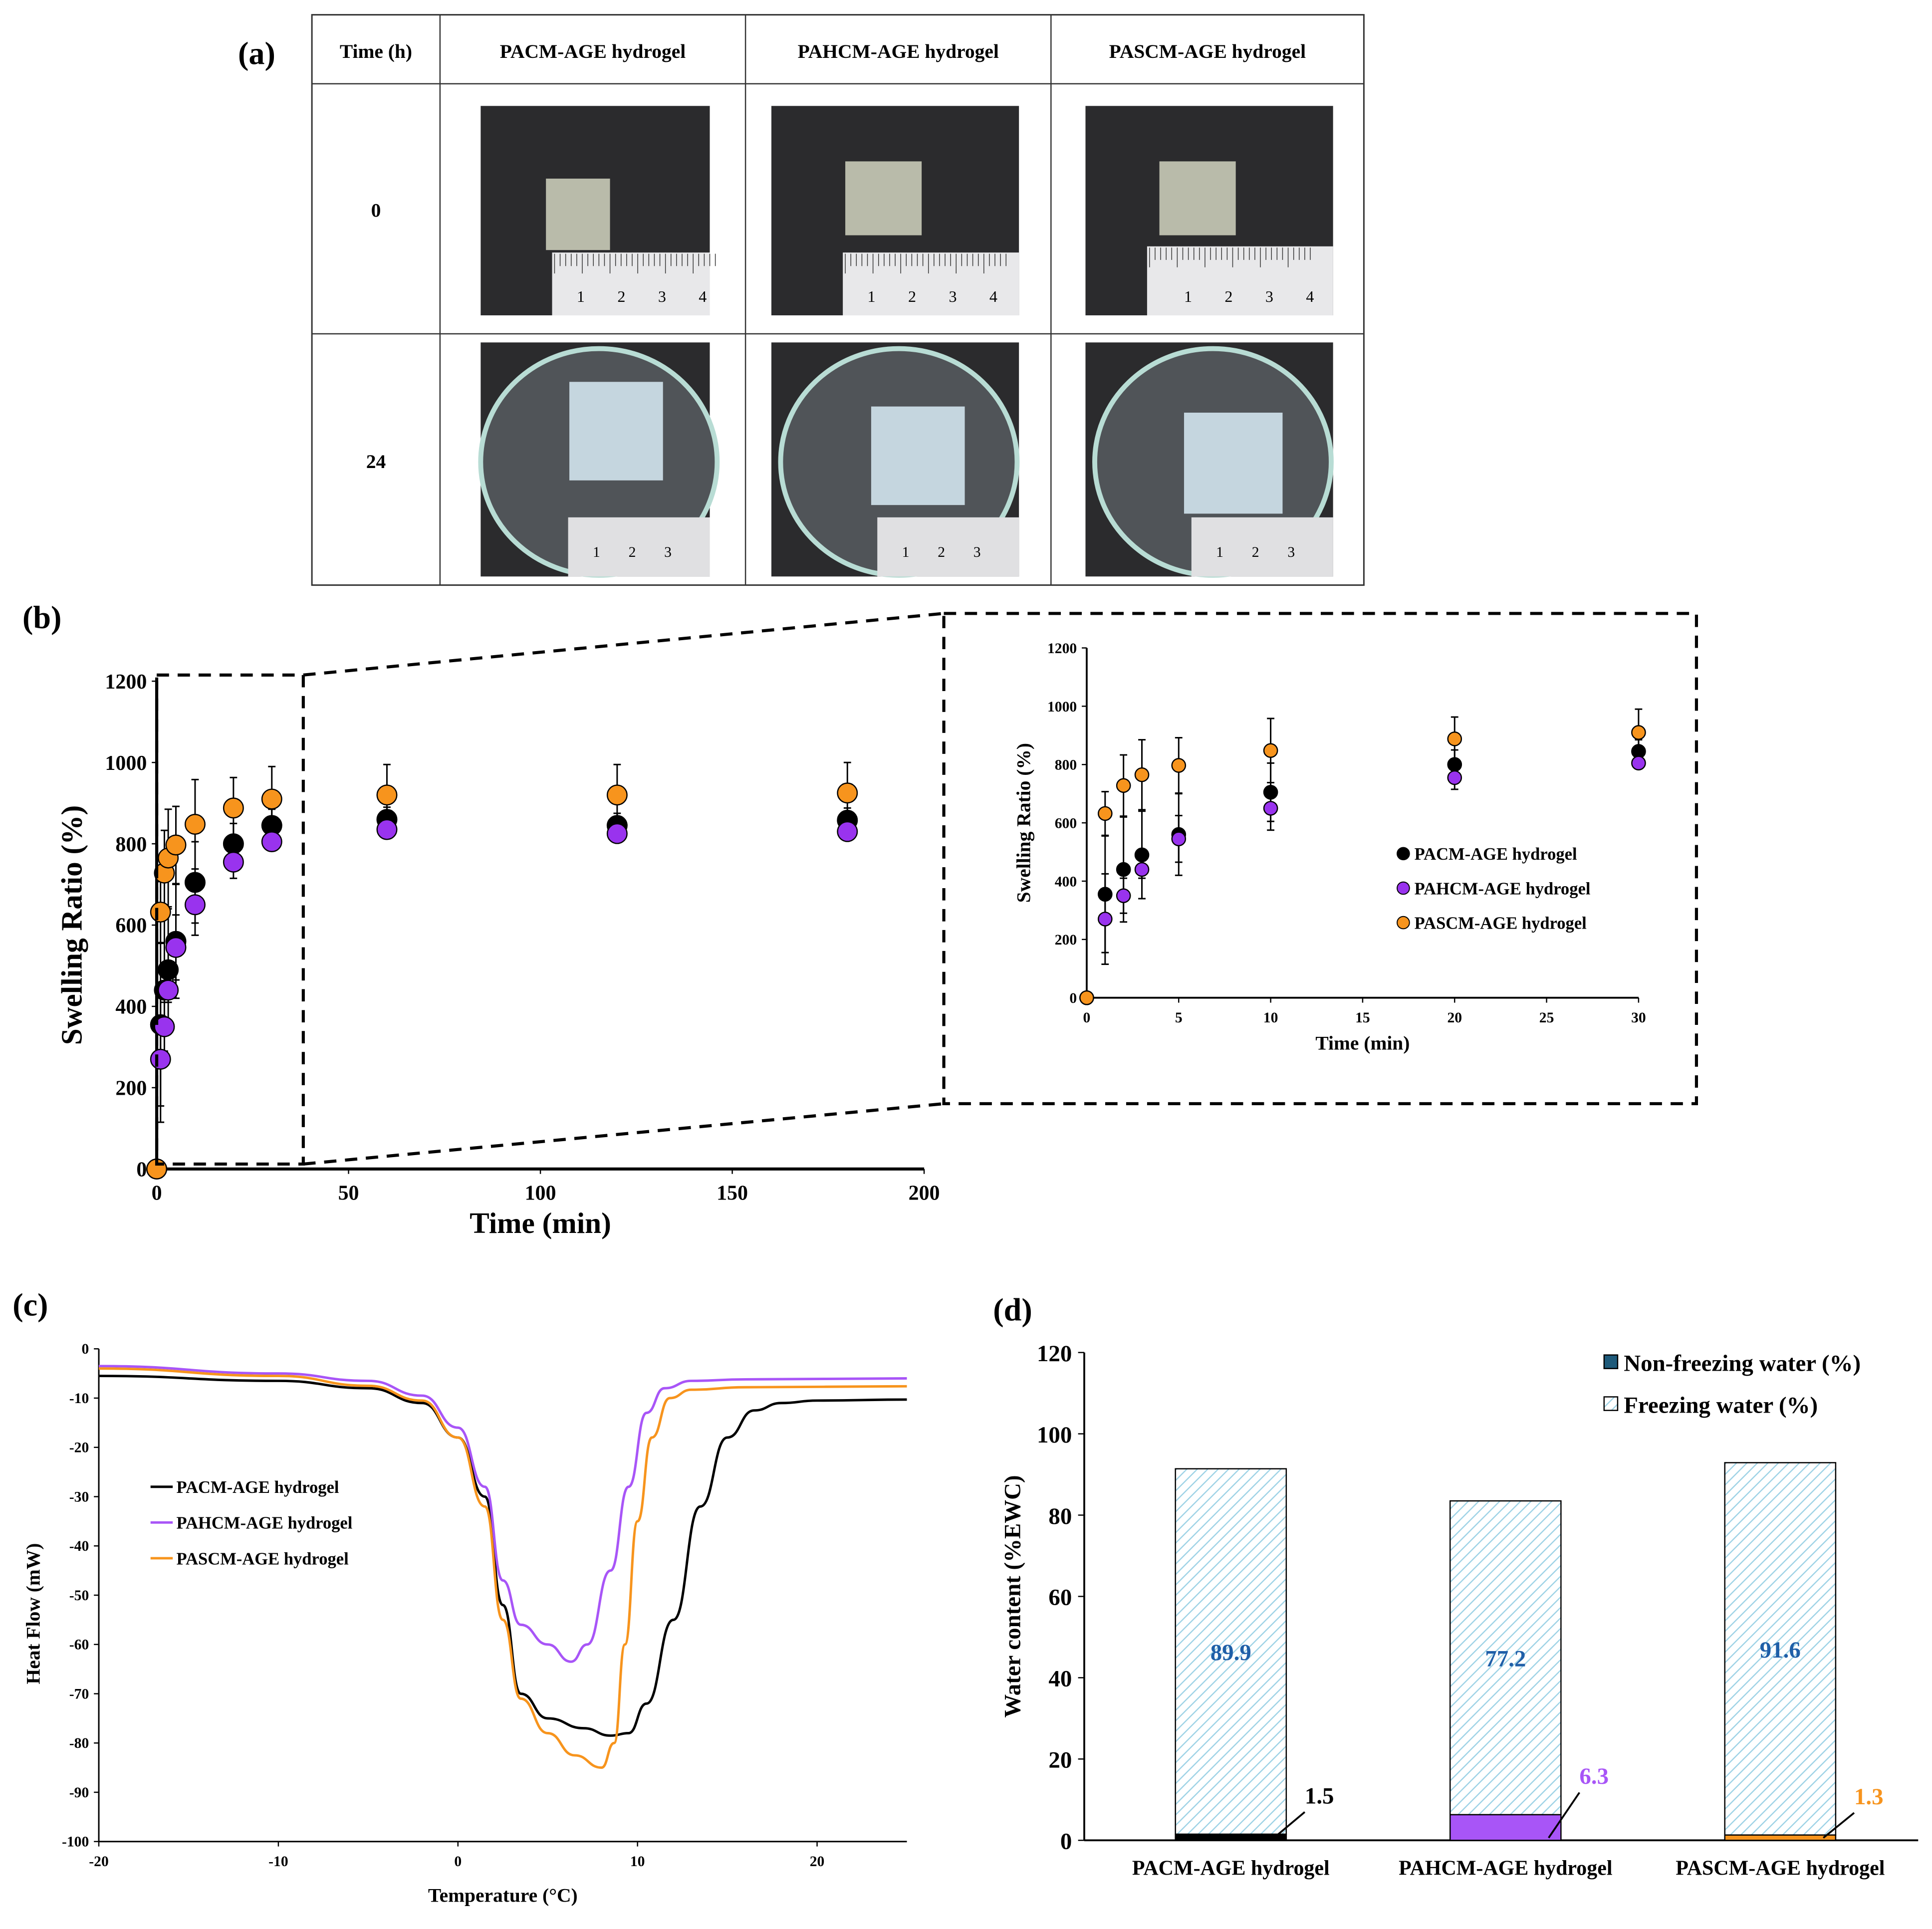  I want to click on panel-label-d: (d), so click(1012, 1310).